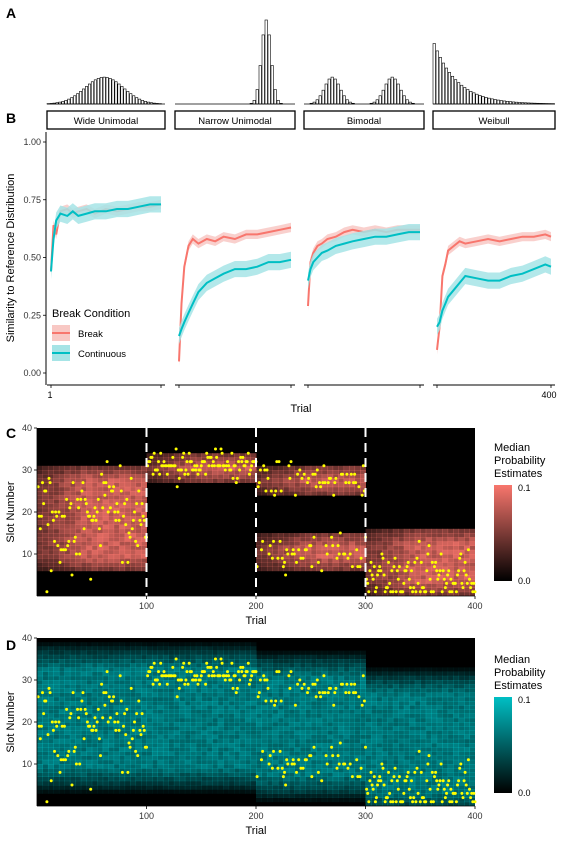 Image resolution: width=562 pixels, height=843 pixels. Describe the element at coordinates (494, 292) in the screenshot. I see `series-line-break` at that location.